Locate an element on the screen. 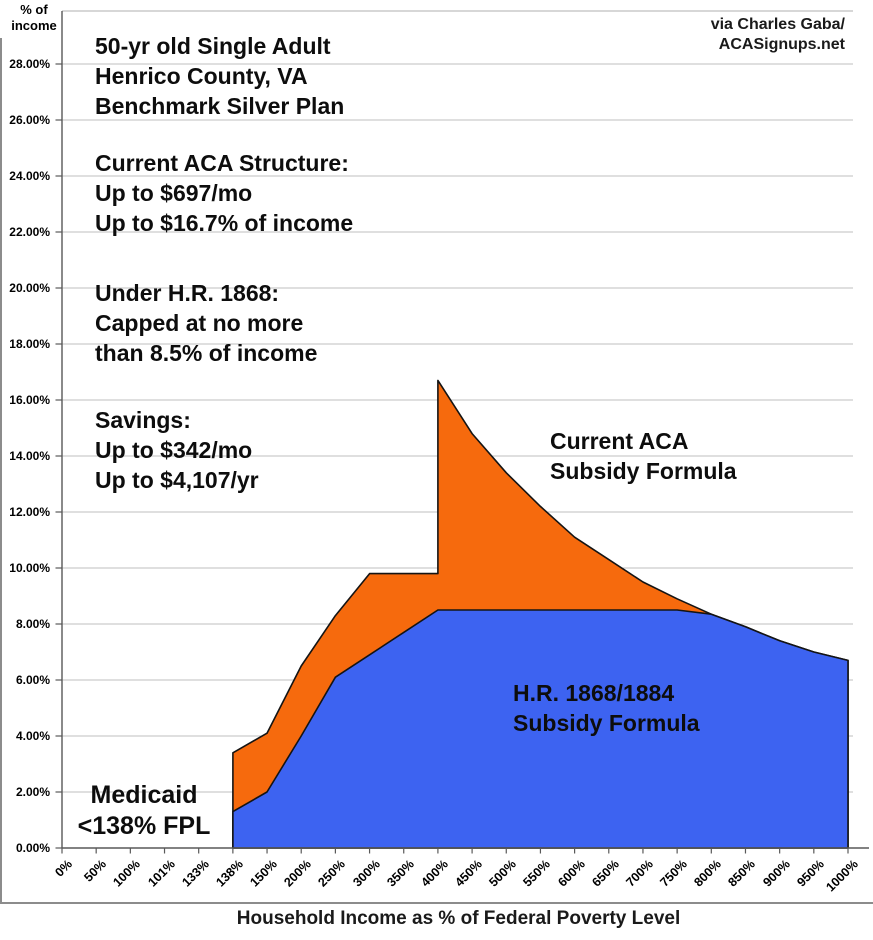 This screenshot has height=940, width=873. credit-line2: ACASignups.net is located at coordinates (781, 44).